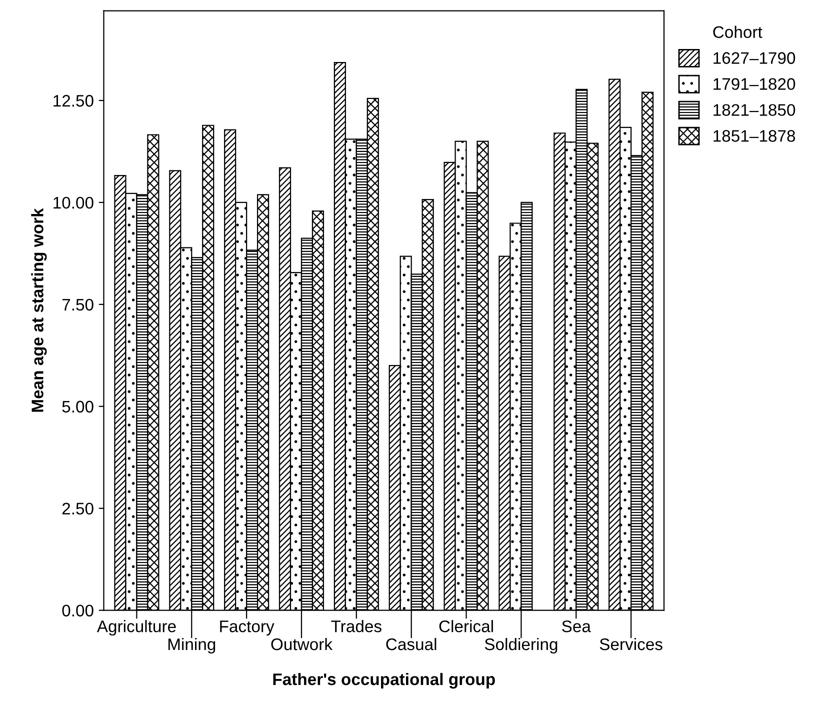 Image resolution: width=830 pixels, height=718 pixels. I want to click on y-tick-label: 2.50, so click(78, 508).